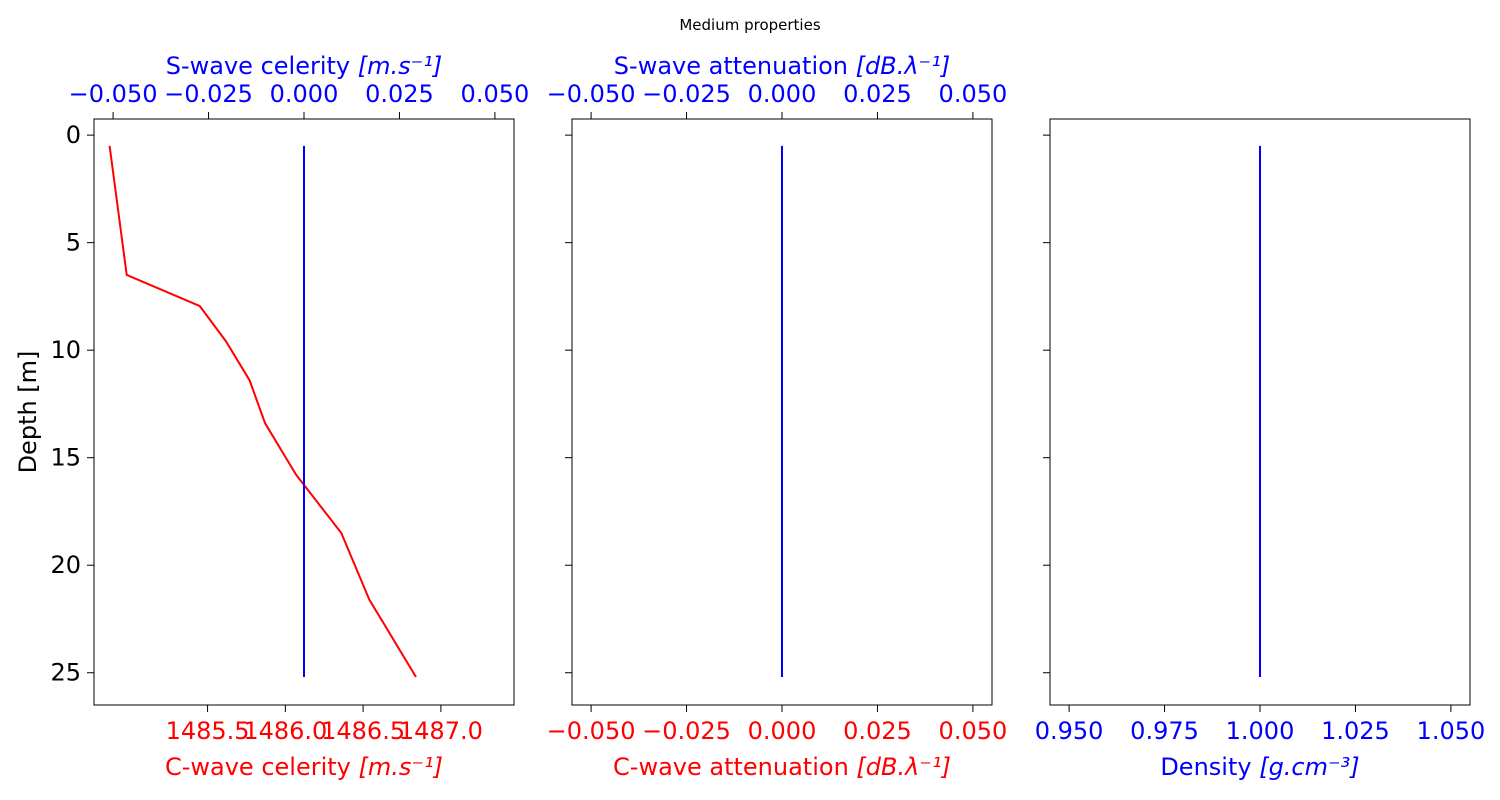  What do you see at coordinates (1309, 767) in the screenshot?
I see `x-bottom-axis-label-unit: [g.cm⁻³]` at bounding box center [1309, 767].